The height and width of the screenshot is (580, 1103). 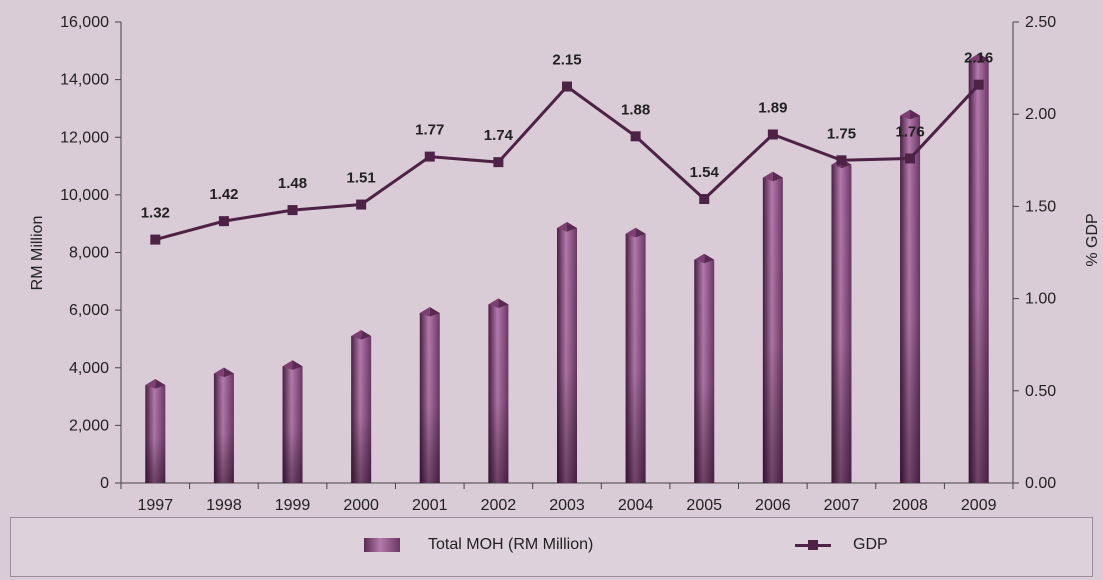 I want to click on gdp-data-label: 1.77, so click(x=429, y=130).